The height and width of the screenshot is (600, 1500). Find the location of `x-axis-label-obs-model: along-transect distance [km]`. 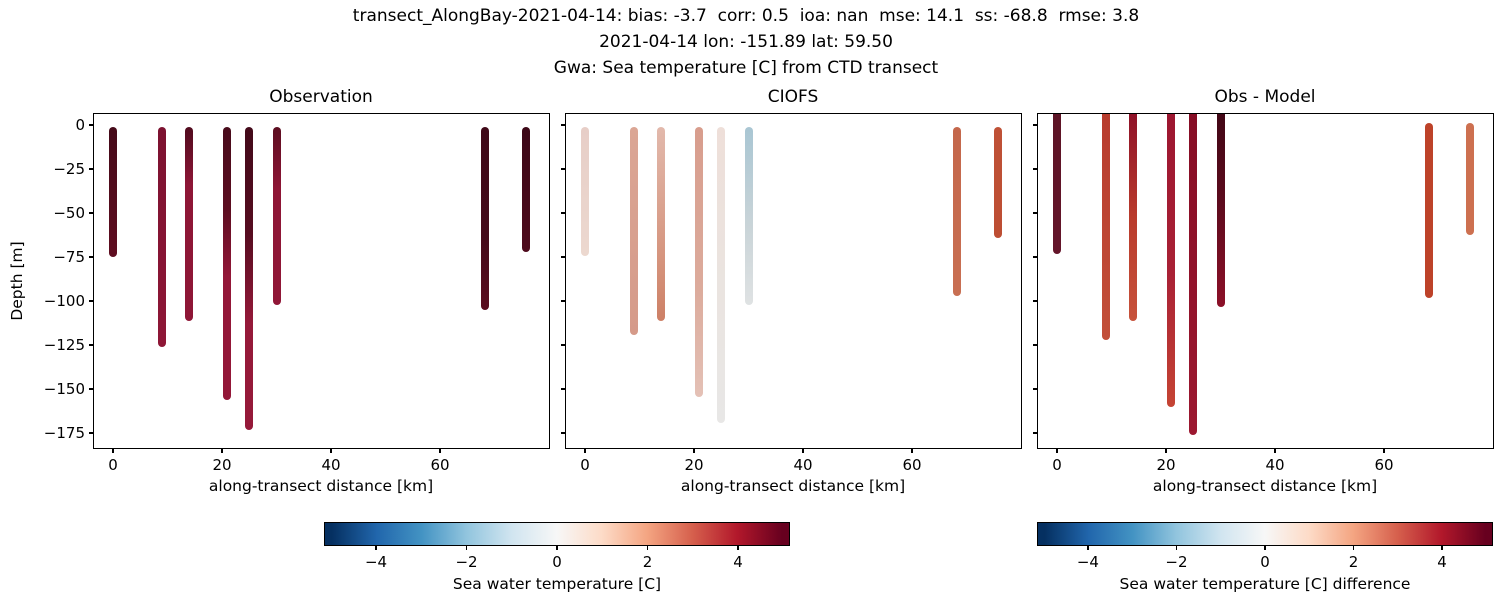

x-axis-label-obs-model: along-transect distance [km] is located at coordinates (1265, 486).